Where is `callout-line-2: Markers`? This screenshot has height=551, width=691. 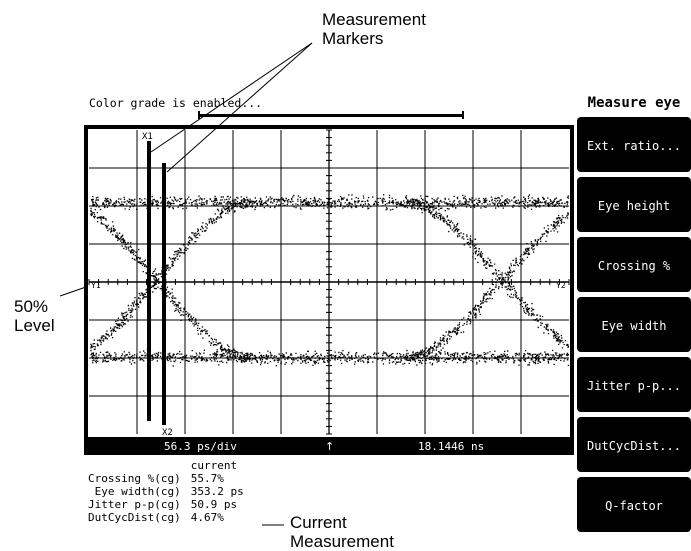 callout-line-2: Markers is located at coordinates (353, 38).